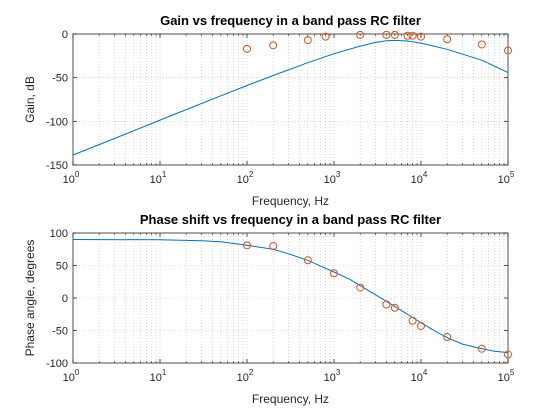 The height and width of the screenshot is (420, 560). I want to click on y-tick-label: -150, so click(57, 166).